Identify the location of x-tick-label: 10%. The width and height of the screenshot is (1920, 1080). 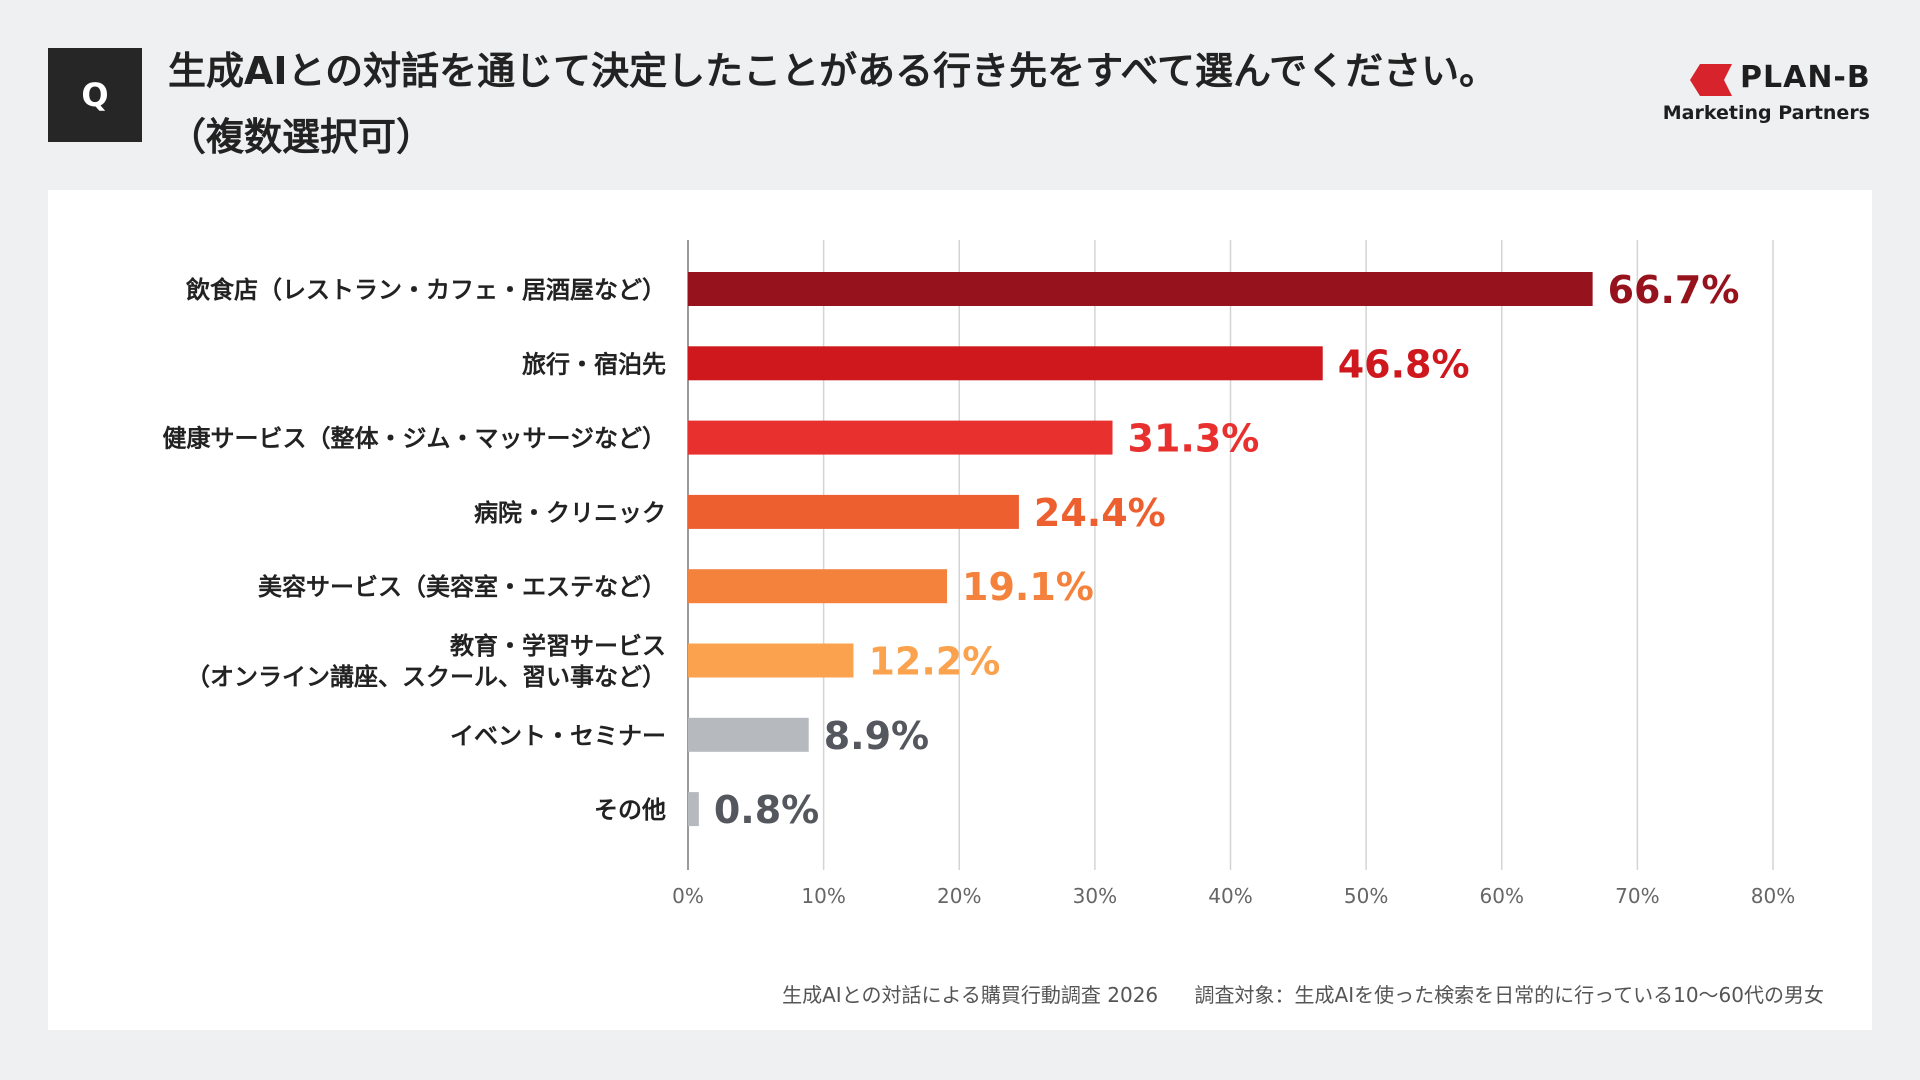
(823, 896).